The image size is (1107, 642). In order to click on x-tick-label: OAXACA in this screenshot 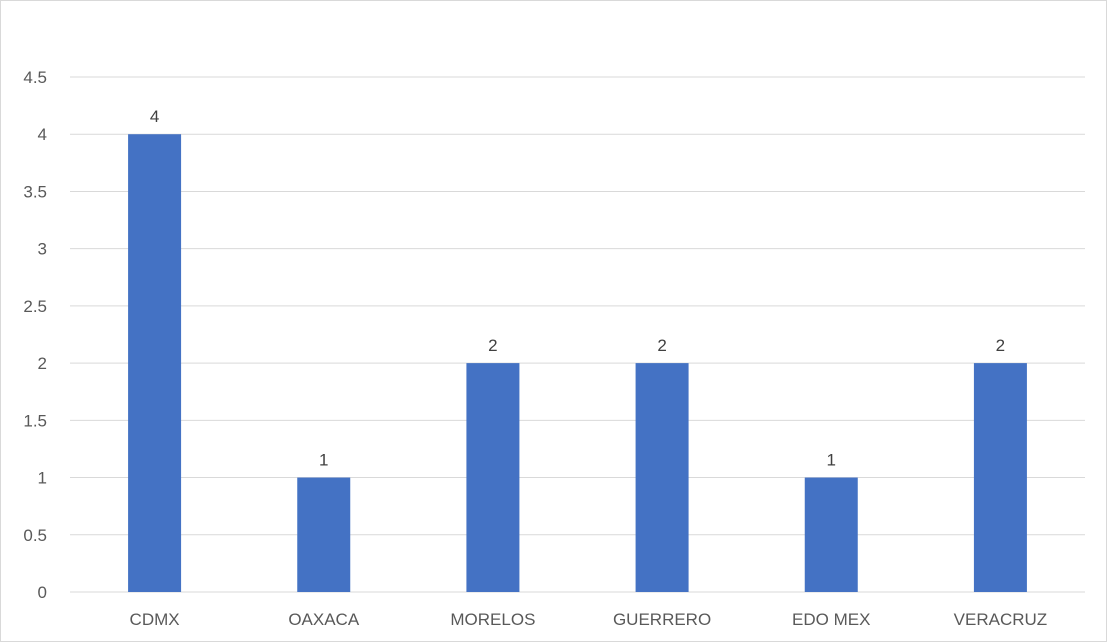, I will do `click(324, 619)`.